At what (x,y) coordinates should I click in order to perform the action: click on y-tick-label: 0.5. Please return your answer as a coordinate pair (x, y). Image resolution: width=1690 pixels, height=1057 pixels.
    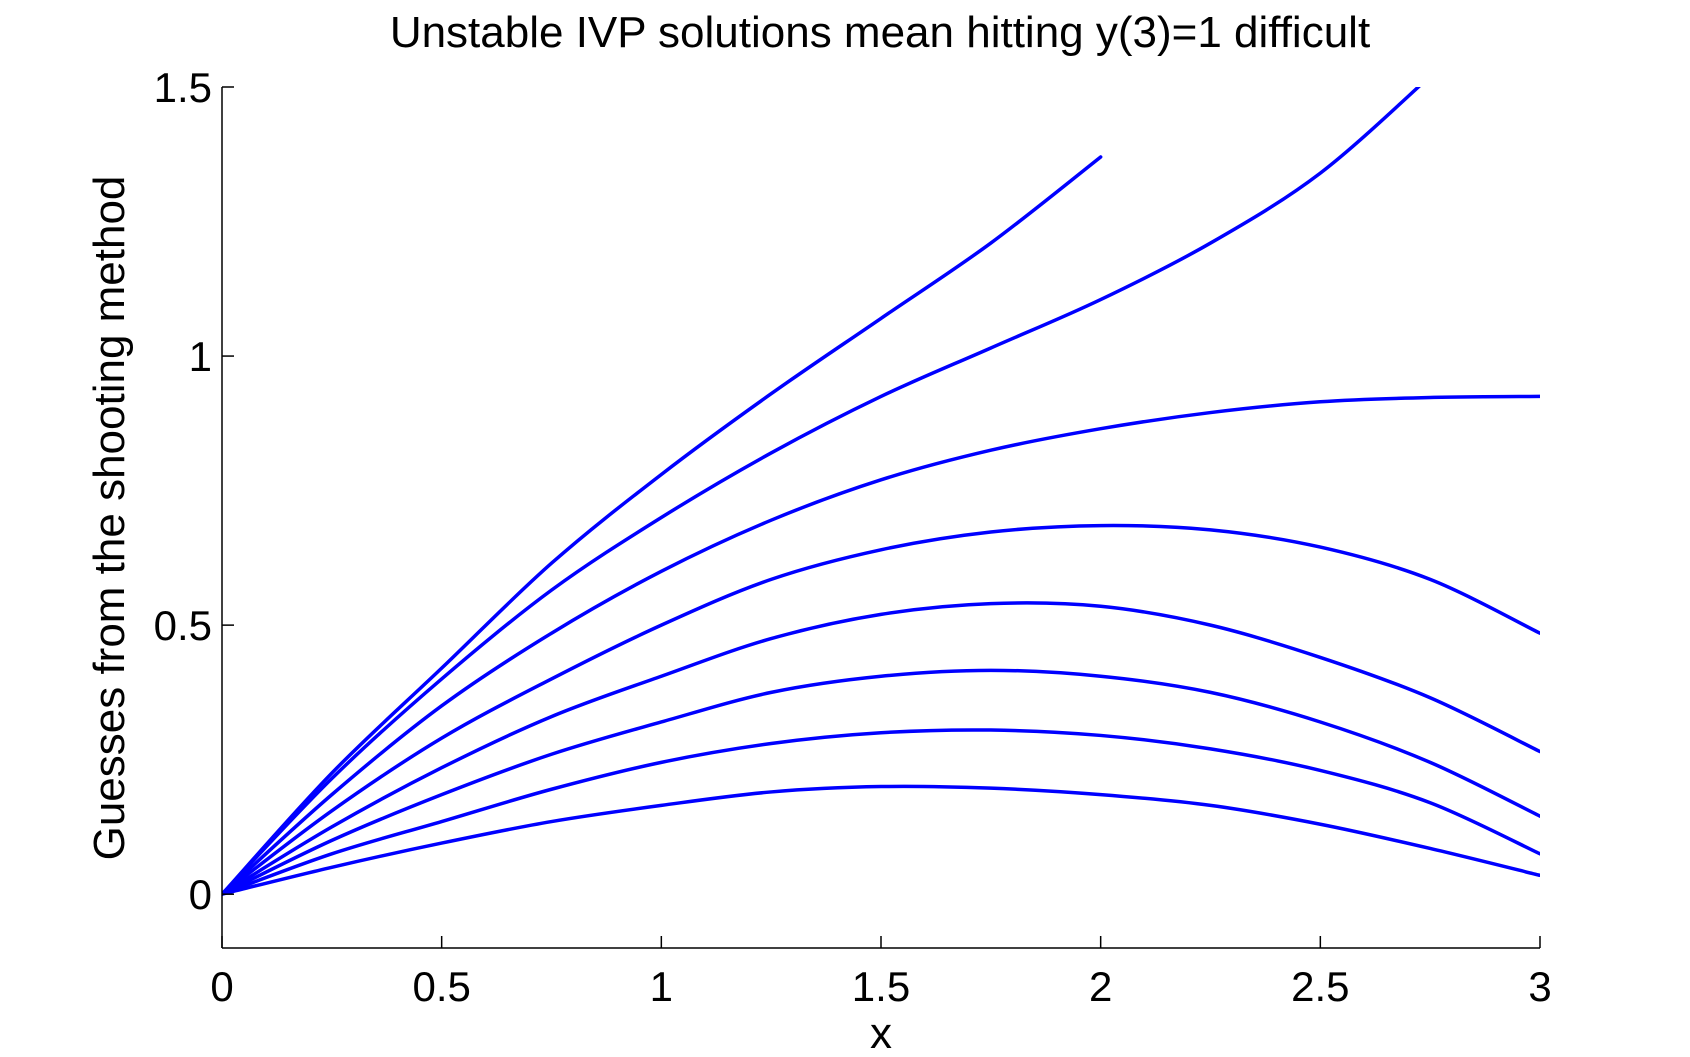
    Looking at the image, I should click on (183, 625).